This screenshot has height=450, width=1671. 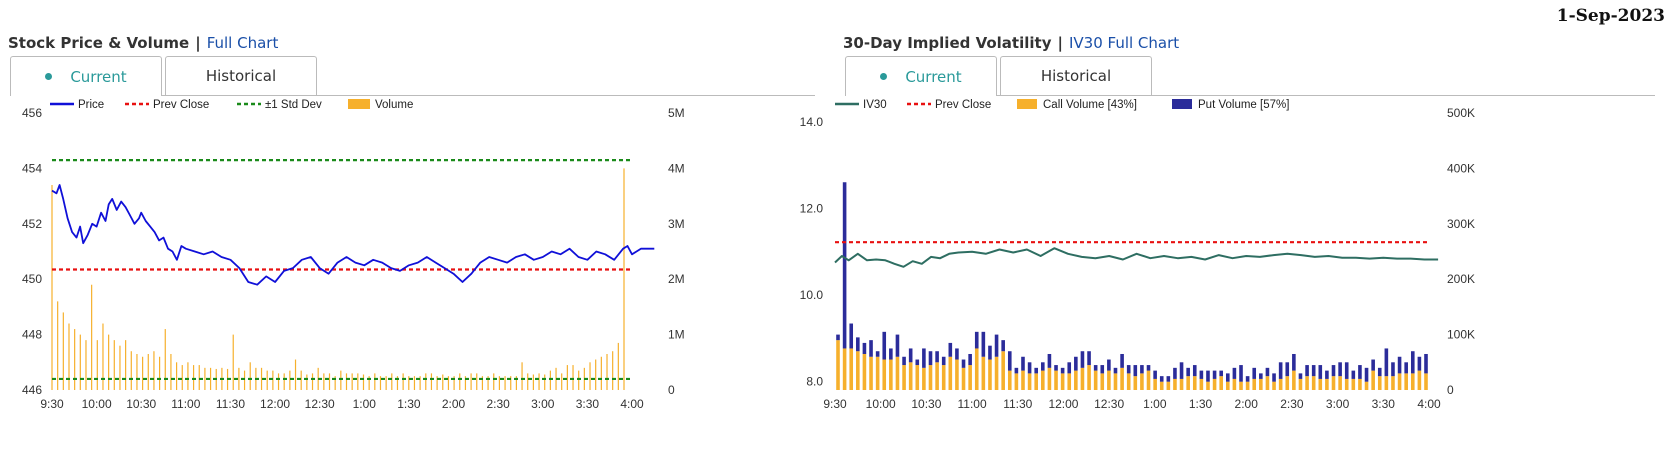 What do you see at coordinates (881, 404) in the screenshot?
I see `x-tick-label: 10:00` at bounding box center [881, 404].